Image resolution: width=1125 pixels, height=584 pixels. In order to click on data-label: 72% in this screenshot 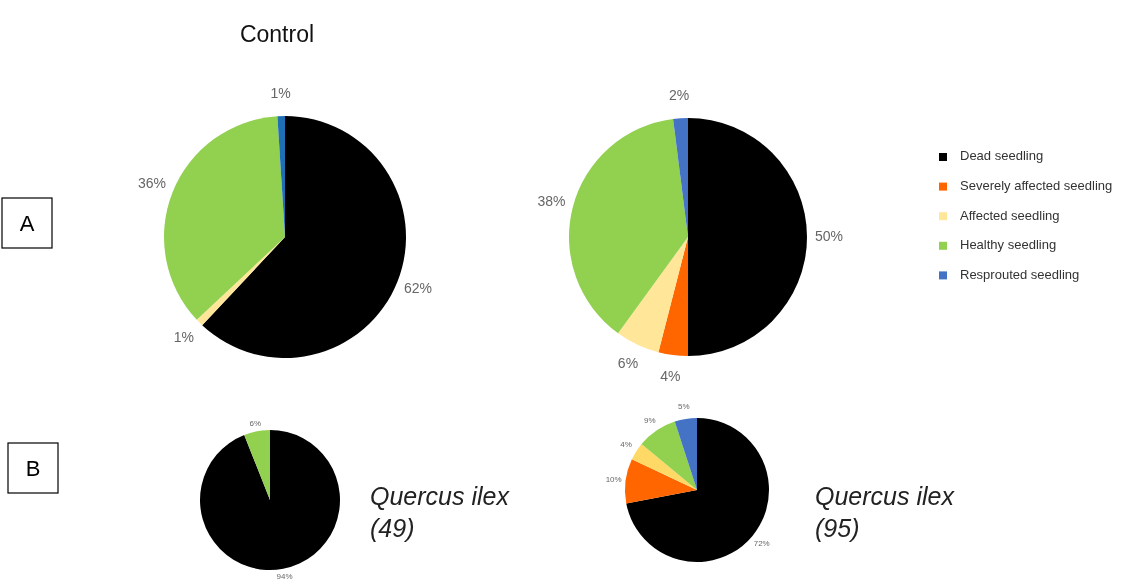, I will do `click(761, 543)`.